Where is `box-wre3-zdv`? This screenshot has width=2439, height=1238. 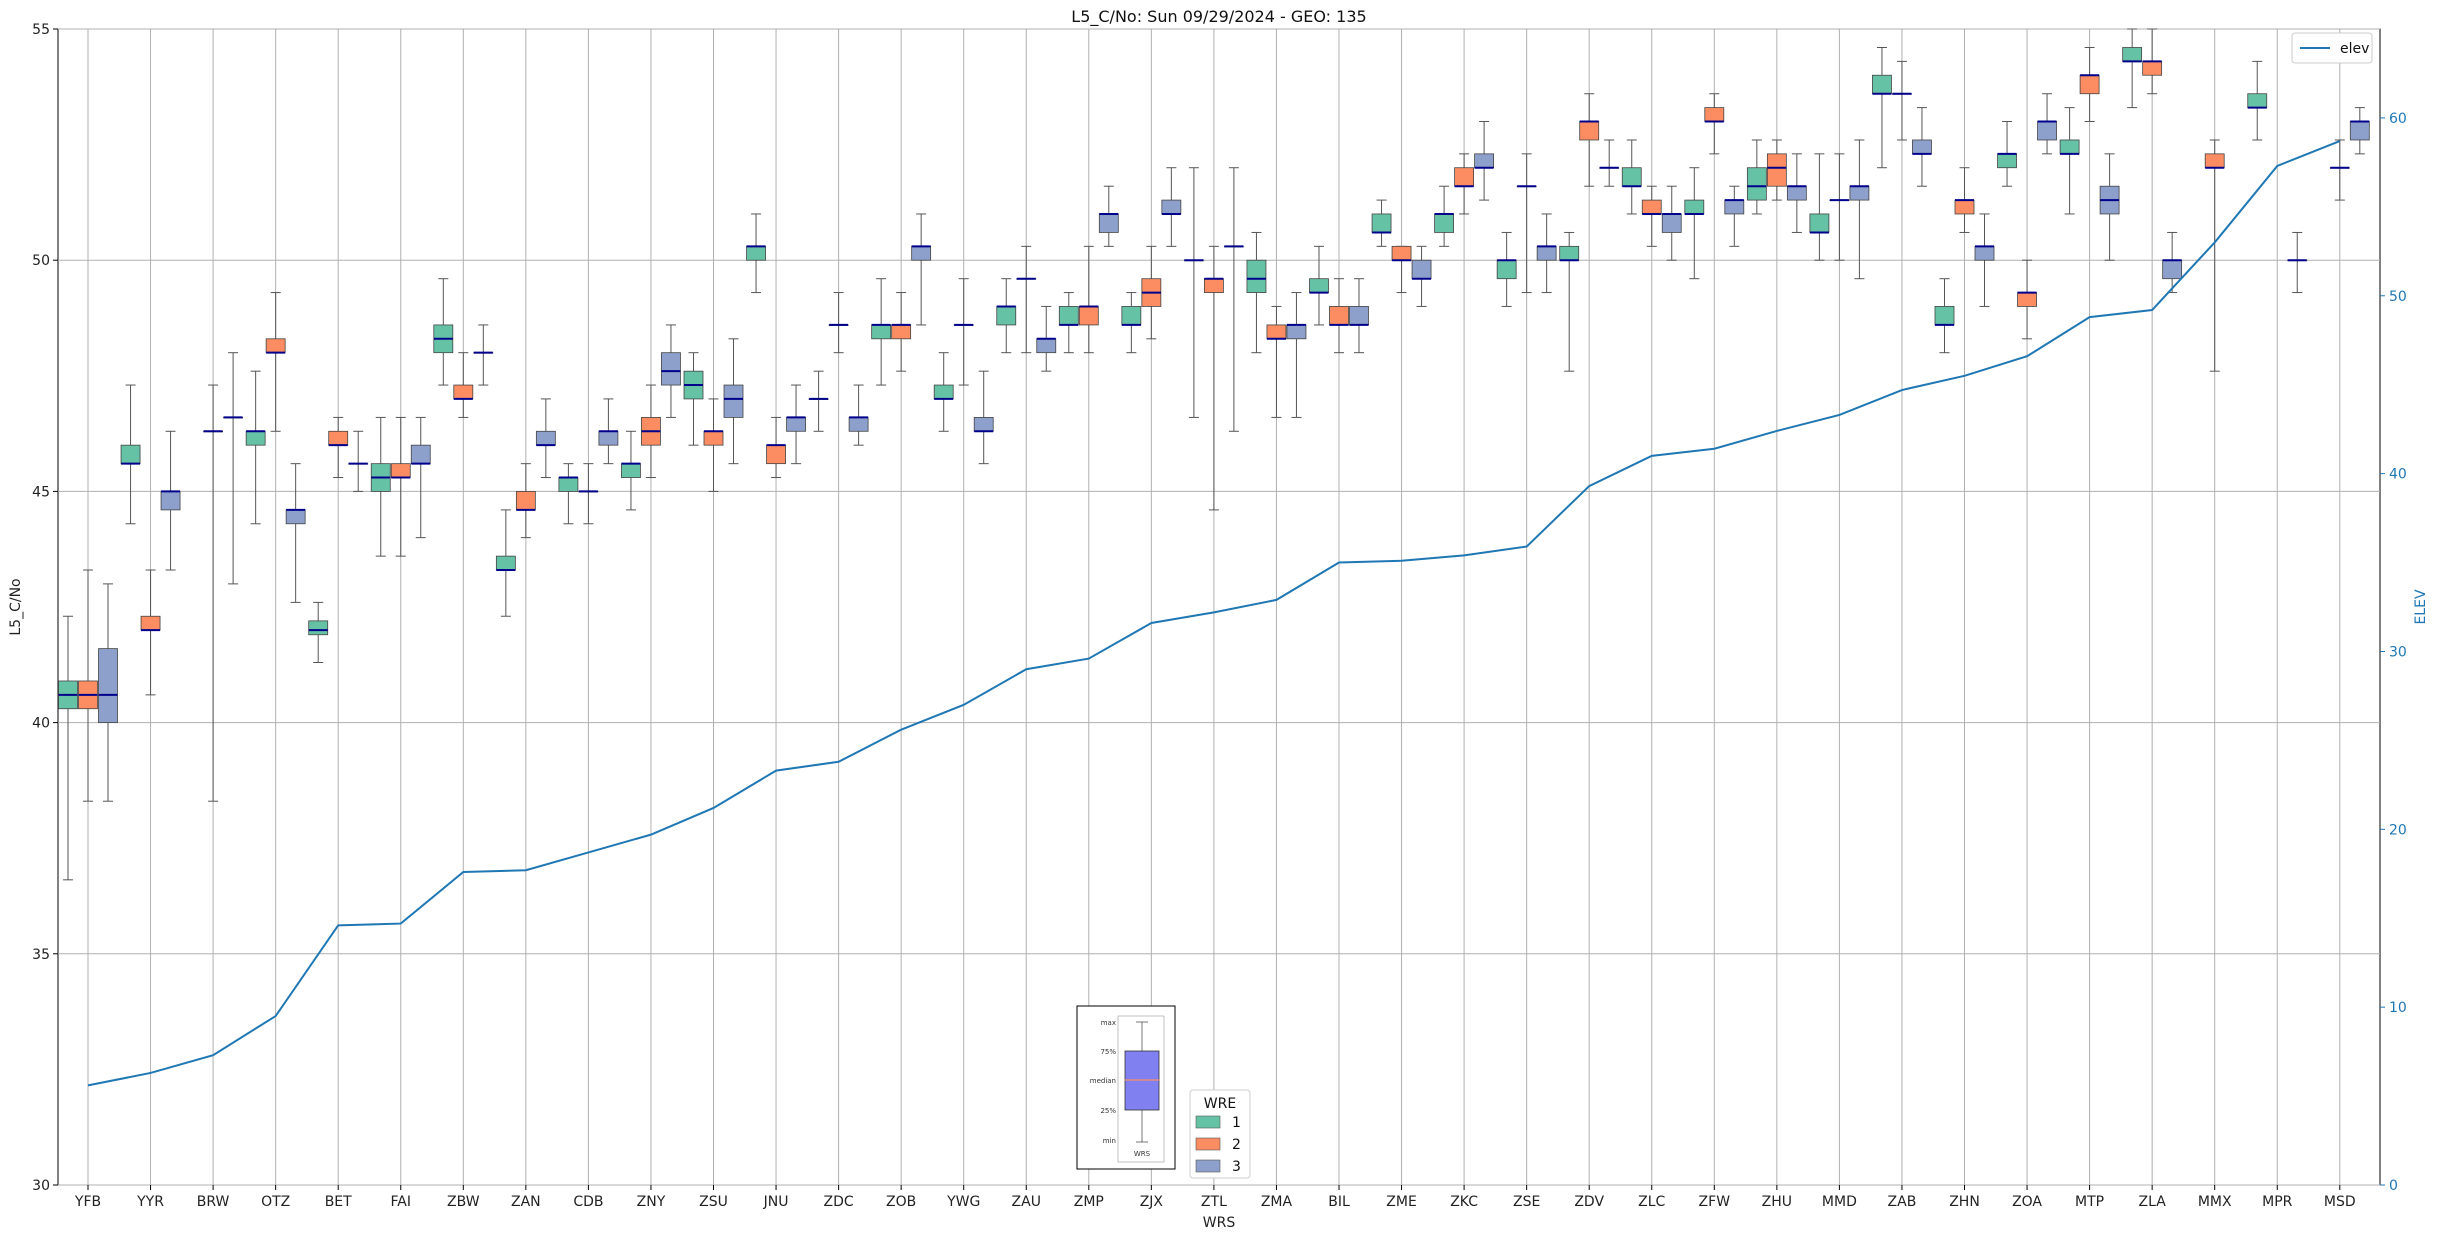 box-wre3-zdv is located at coordinates (1609, 163).